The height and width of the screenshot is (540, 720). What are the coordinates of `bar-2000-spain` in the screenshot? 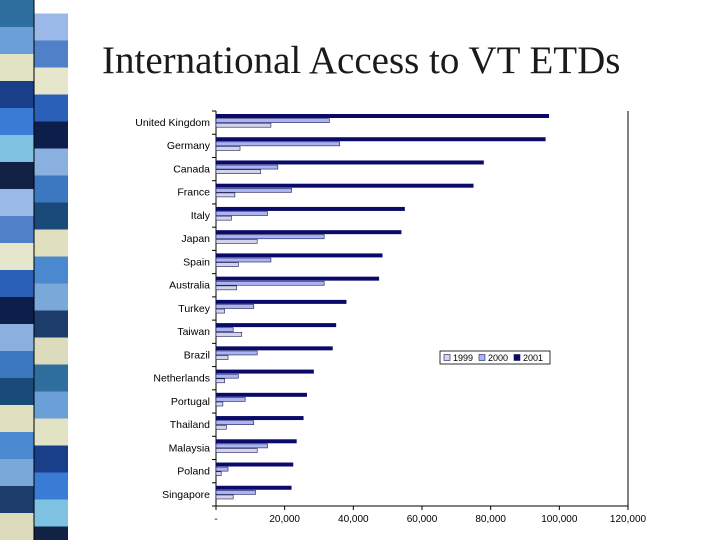 It's located at (243, 260).